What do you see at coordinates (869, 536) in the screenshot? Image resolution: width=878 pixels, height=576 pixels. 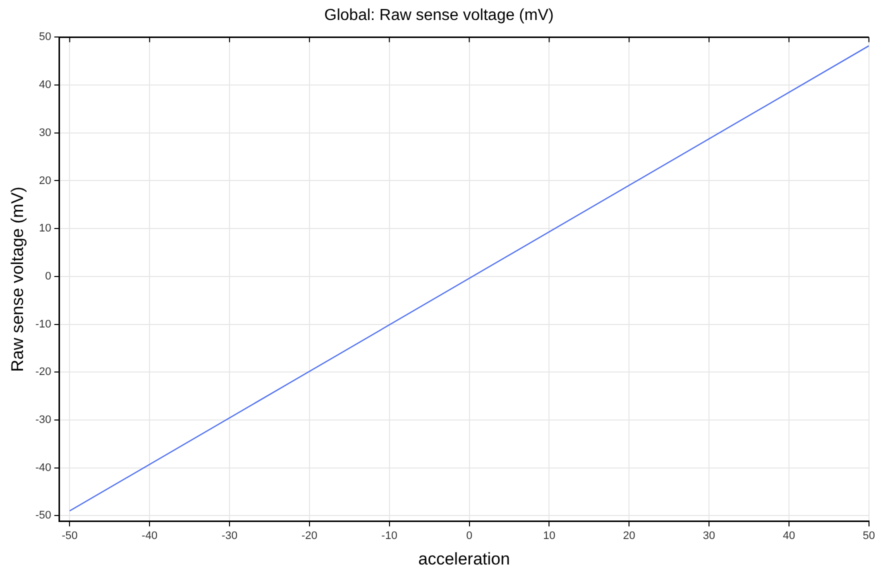 I see `x-tick-label: 50` at bounding box center [869, 536].